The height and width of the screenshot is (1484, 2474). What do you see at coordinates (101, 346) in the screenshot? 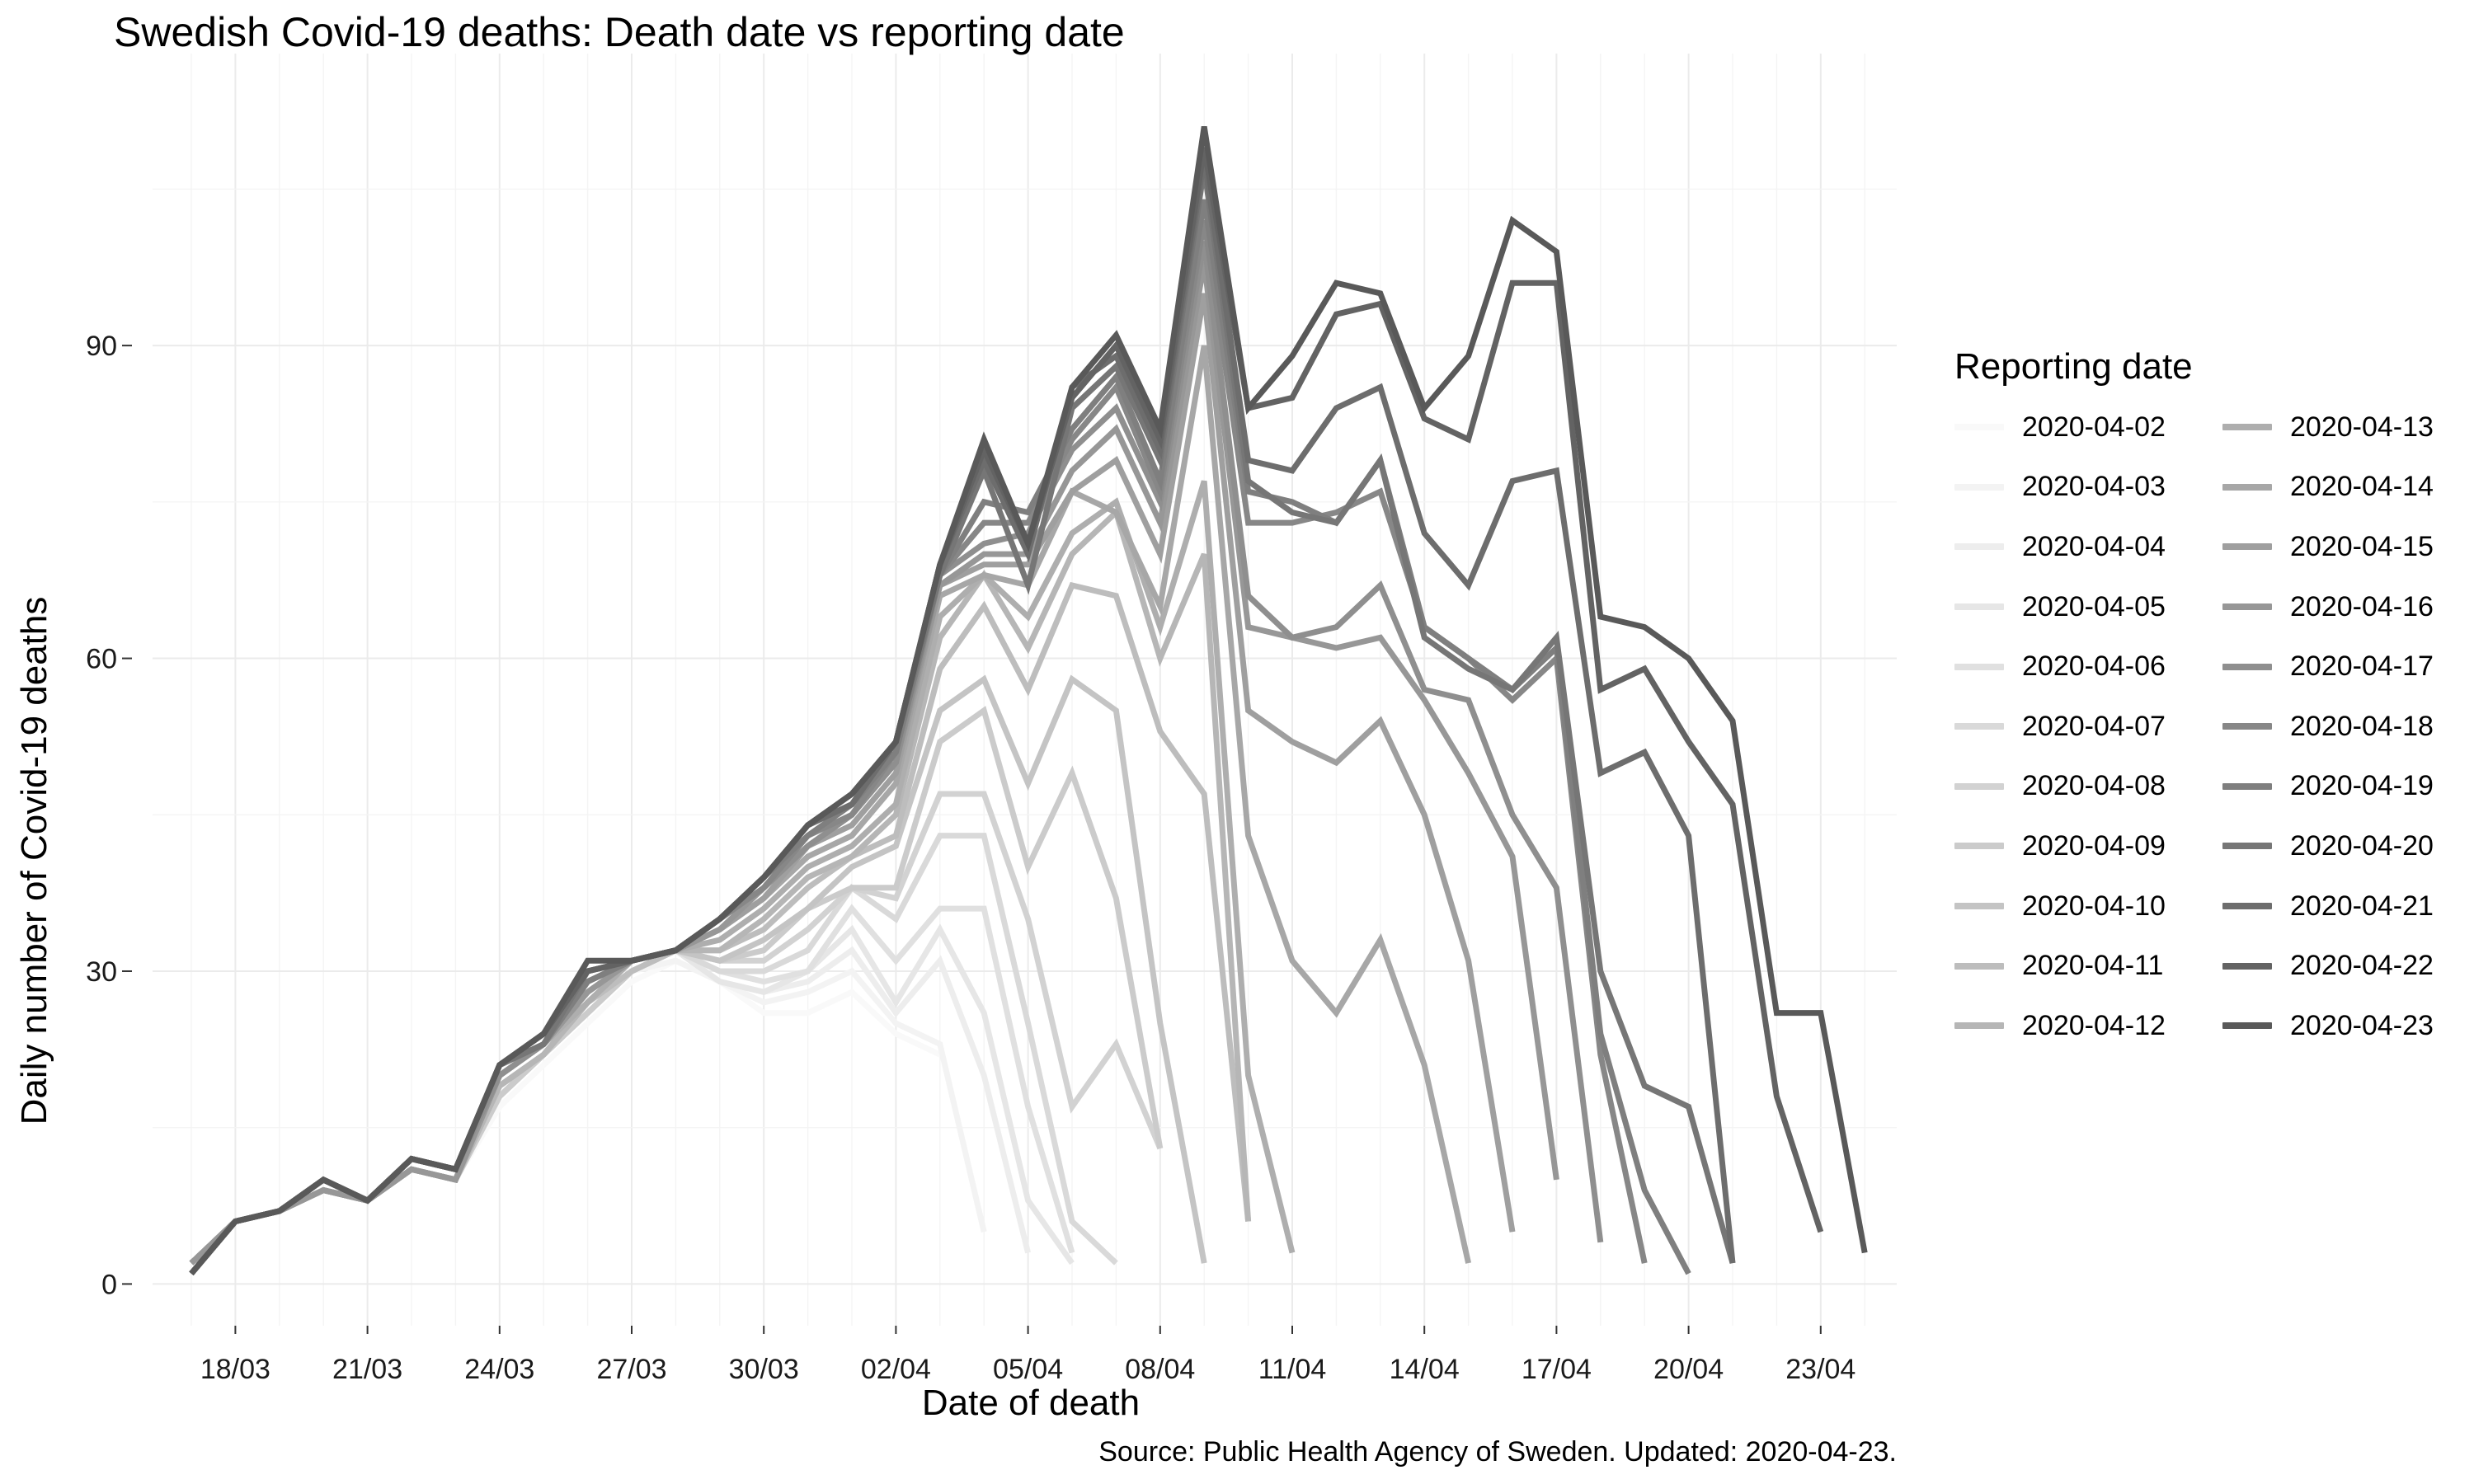
I see `y-tick-label: 90` at bounding box center [101, 346].